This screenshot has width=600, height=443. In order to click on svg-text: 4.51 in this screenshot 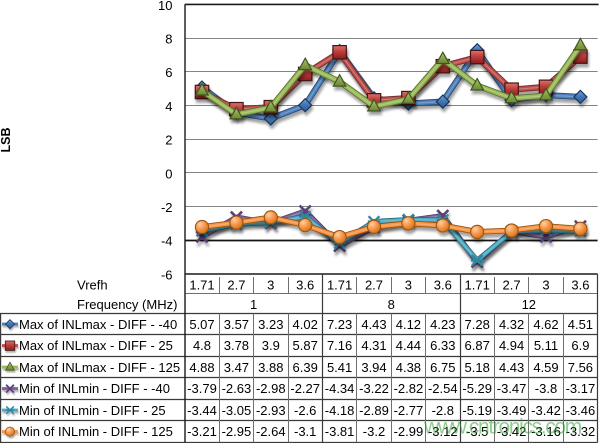, I will do `click(580, 324)`.